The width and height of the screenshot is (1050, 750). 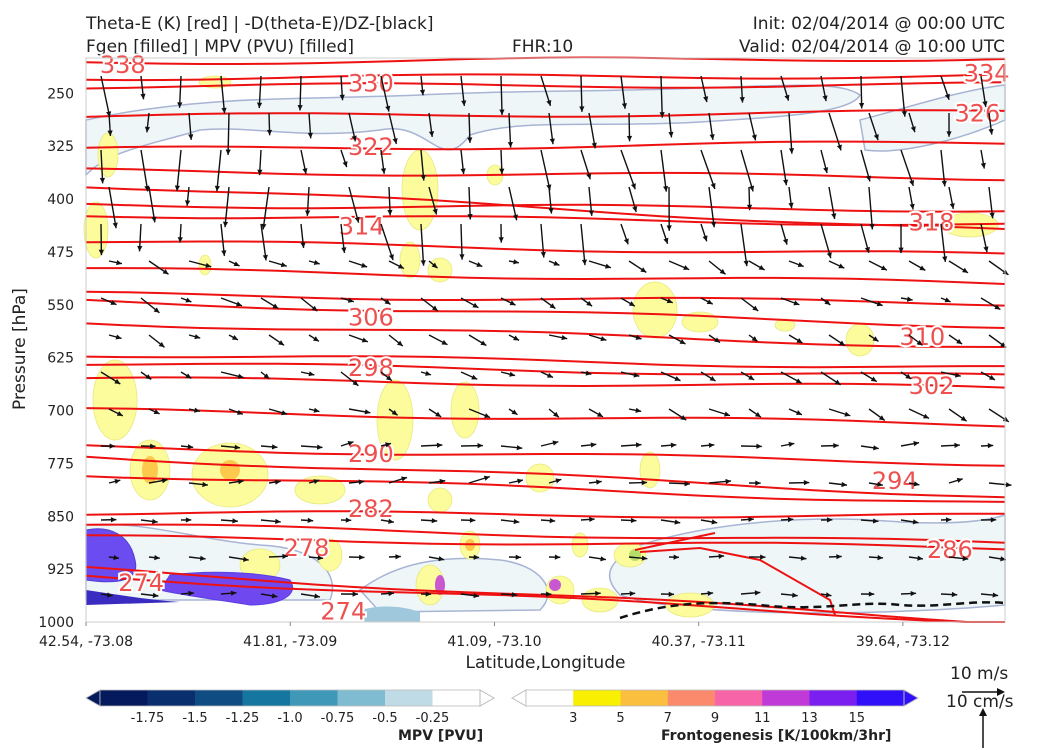 What do you see at coordinates (141, 583) in the screenshot?
I see `theta-e-label-274-24: 274` at bounding box center [141, 583].